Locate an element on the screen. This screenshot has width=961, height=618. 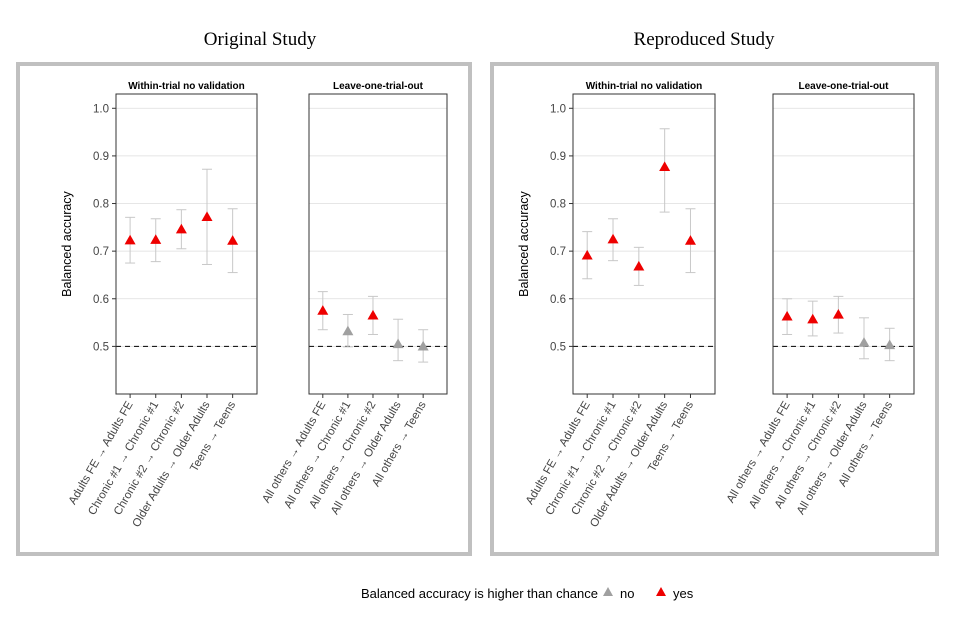
legend-label-no: no is located at coordinates (627, 593).